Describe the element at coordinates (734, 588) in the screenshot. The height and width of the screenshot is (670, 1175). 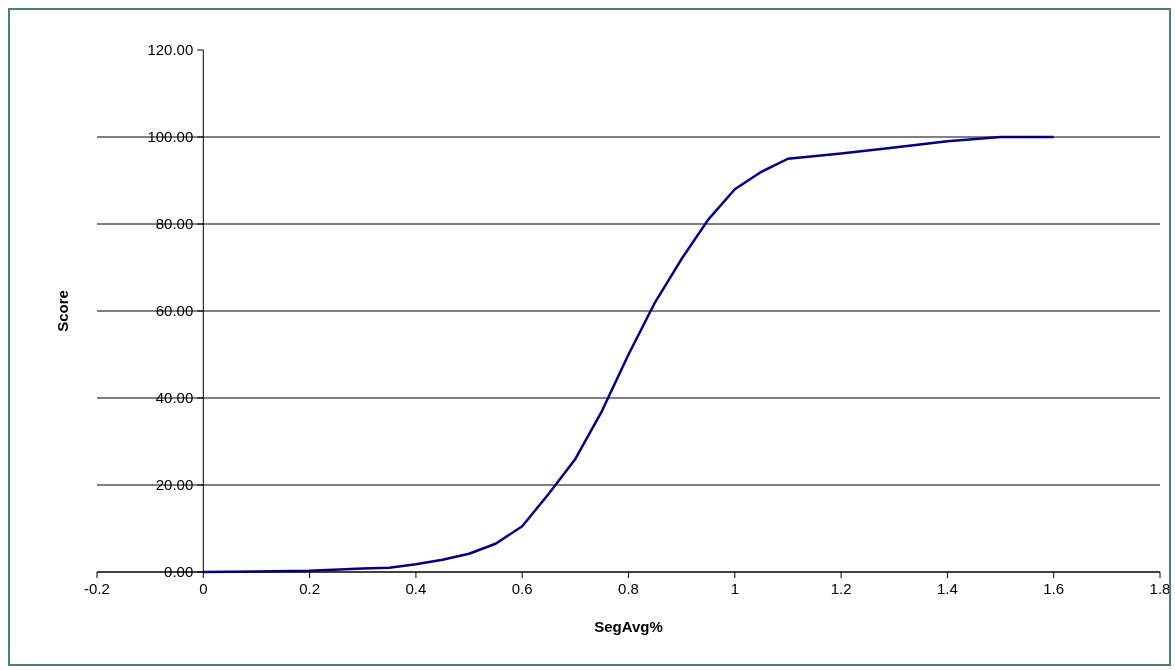
I see `x-tick-label: 1` at that location.